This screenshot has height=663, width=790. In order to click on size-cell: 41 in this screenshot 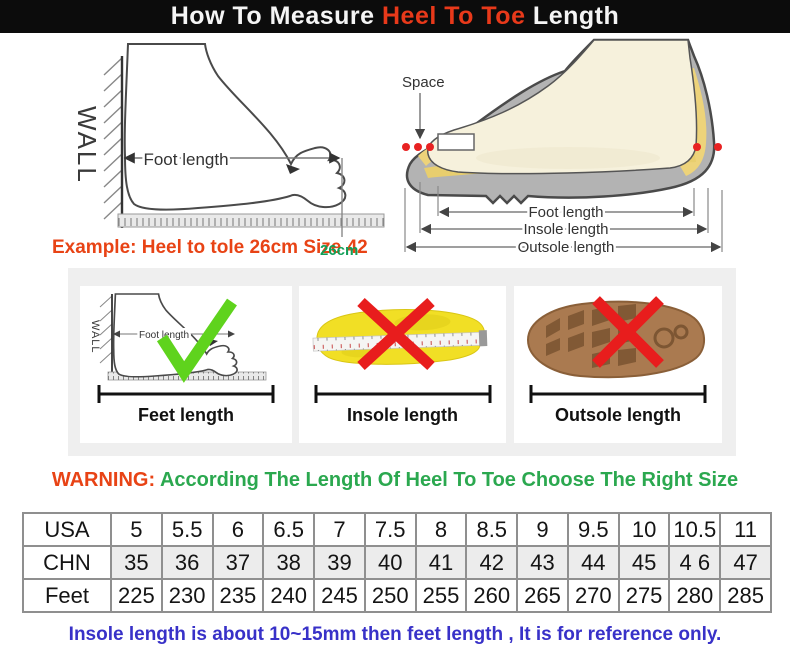, I will do `click(441, 562)`.